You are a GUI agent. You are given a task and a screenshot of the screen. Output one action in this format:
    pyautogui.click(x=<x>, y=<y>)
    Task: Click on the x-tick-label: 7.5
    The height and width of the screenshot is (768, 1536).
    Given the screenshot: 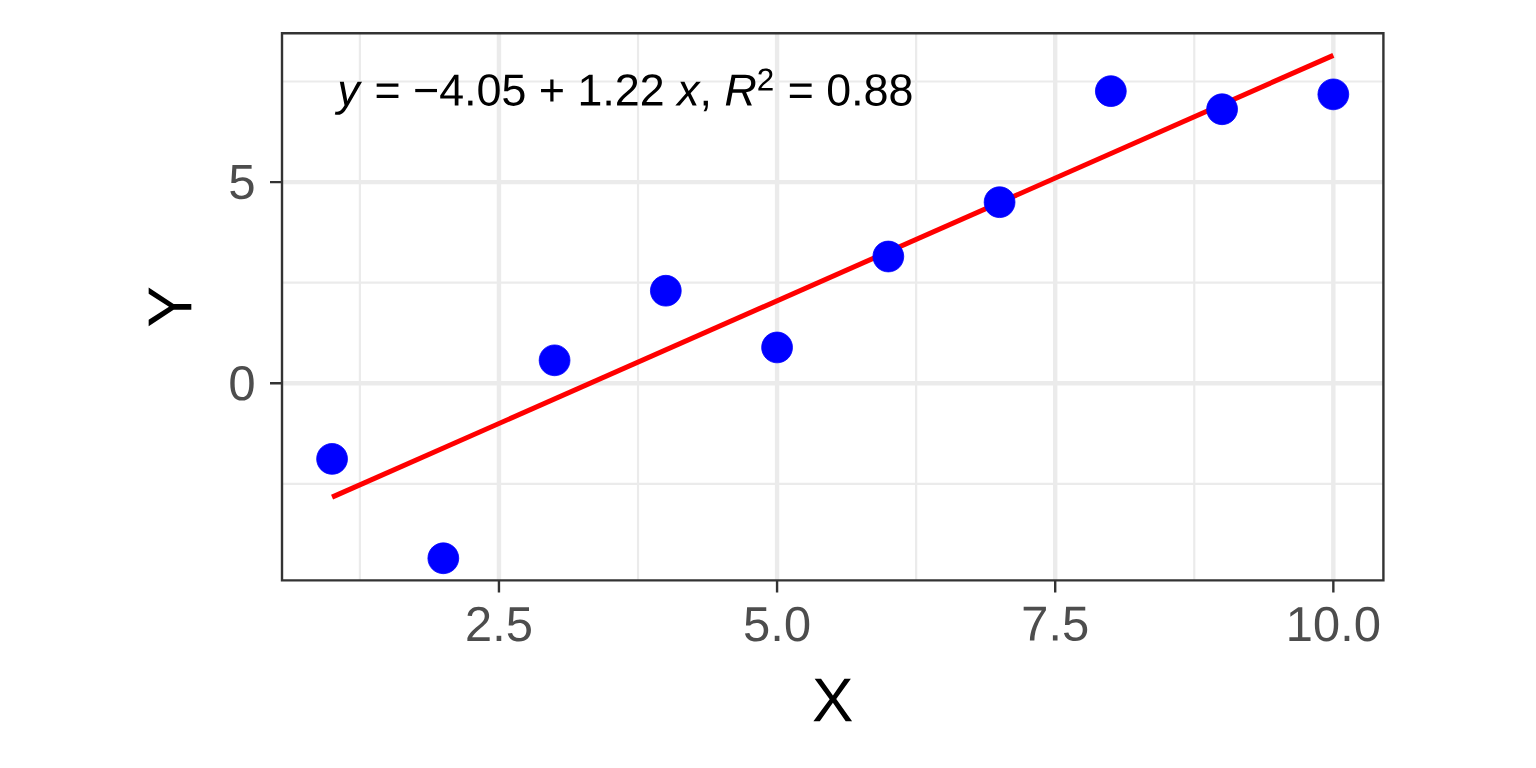 What is the action you would take?
    pyautogui.click(x=1055, y=623)
    